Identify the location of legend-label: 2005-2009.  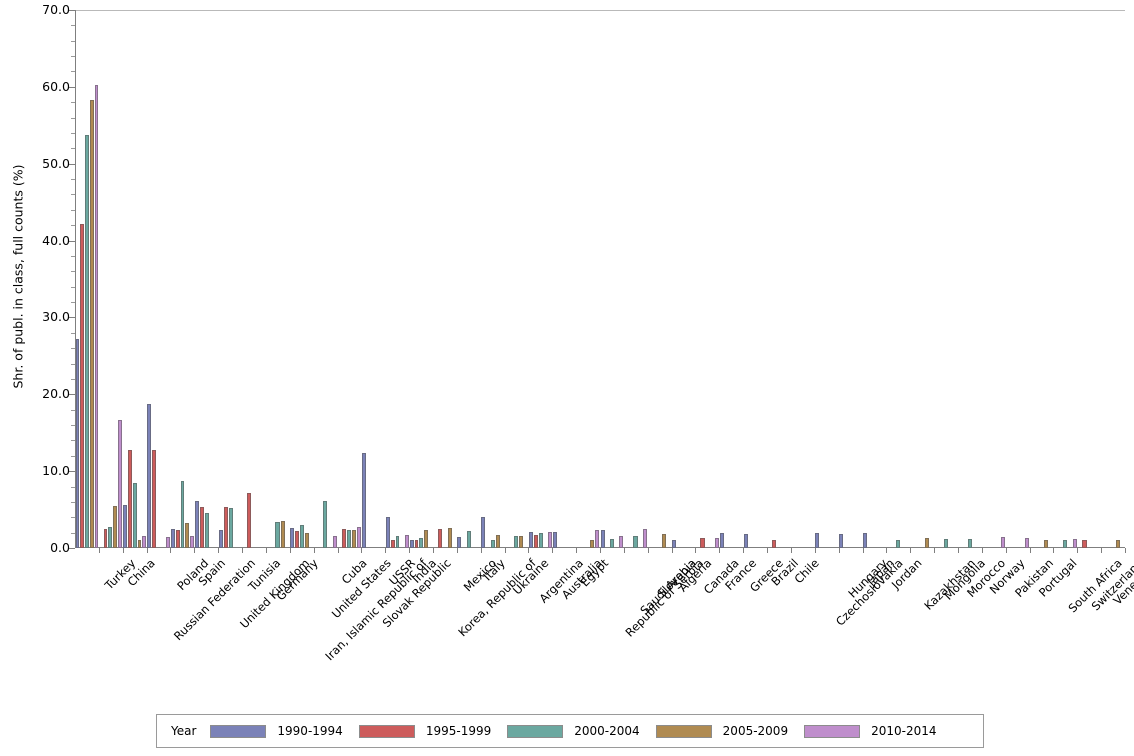
(755, 731).